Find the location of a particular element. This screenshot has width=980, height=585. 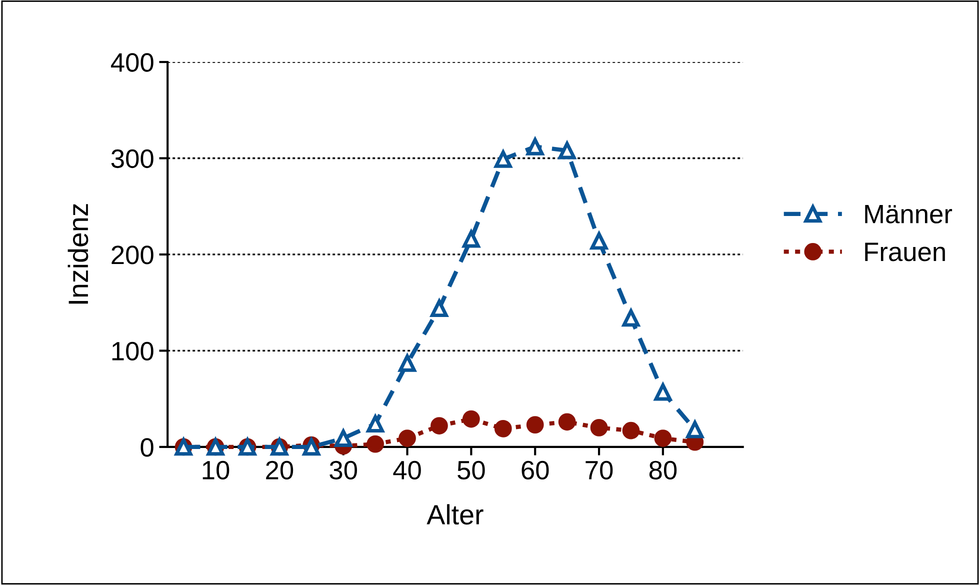

y-tick-label: 100 is located at coordinates (133, 351).